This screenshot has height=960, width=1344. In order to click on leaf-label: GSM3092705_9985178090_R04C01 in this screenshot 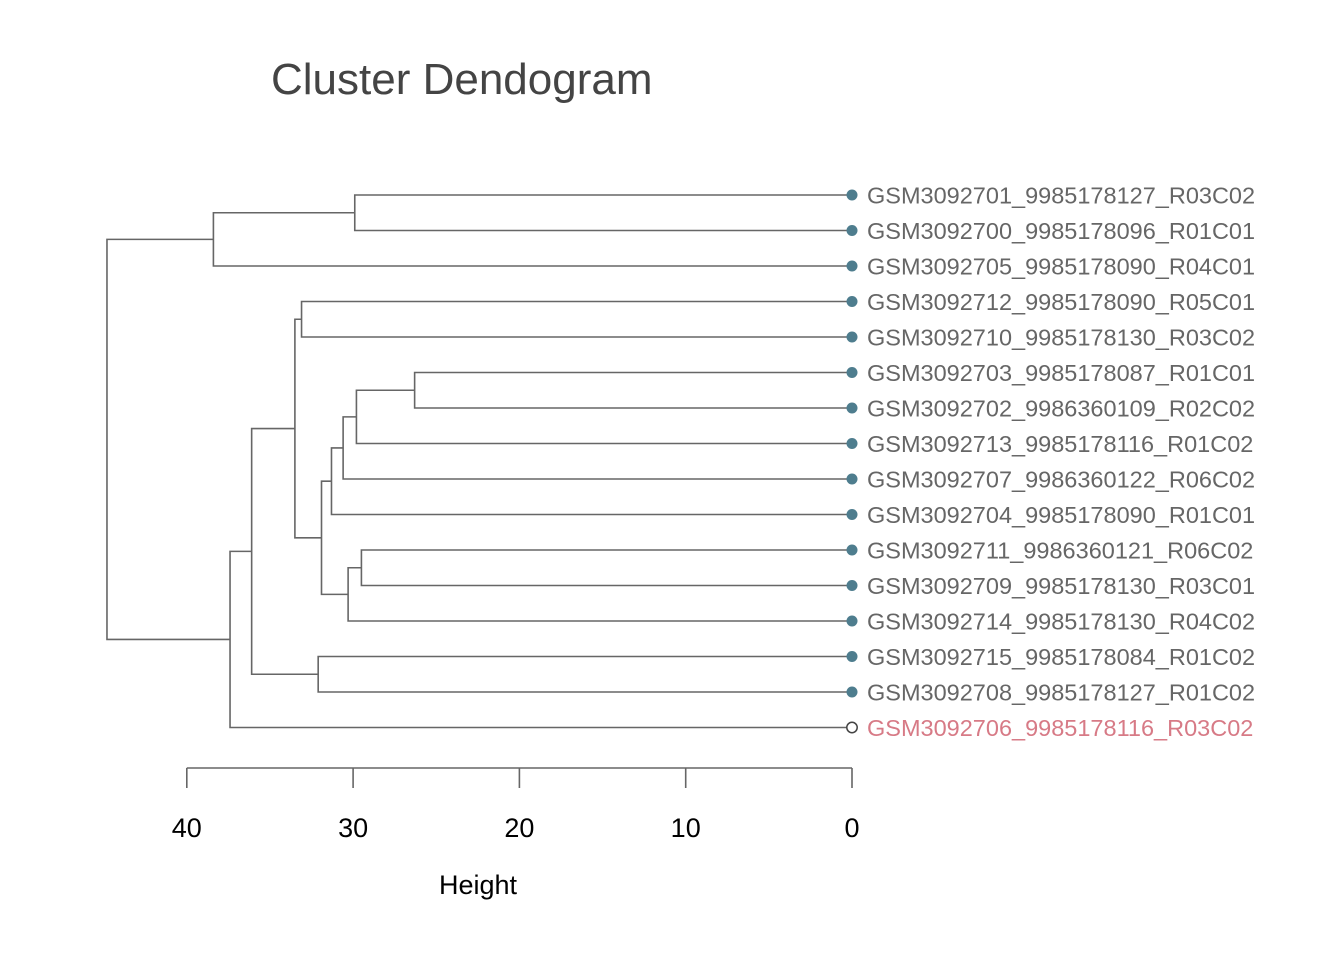, I will do `click(1061, 267)`.